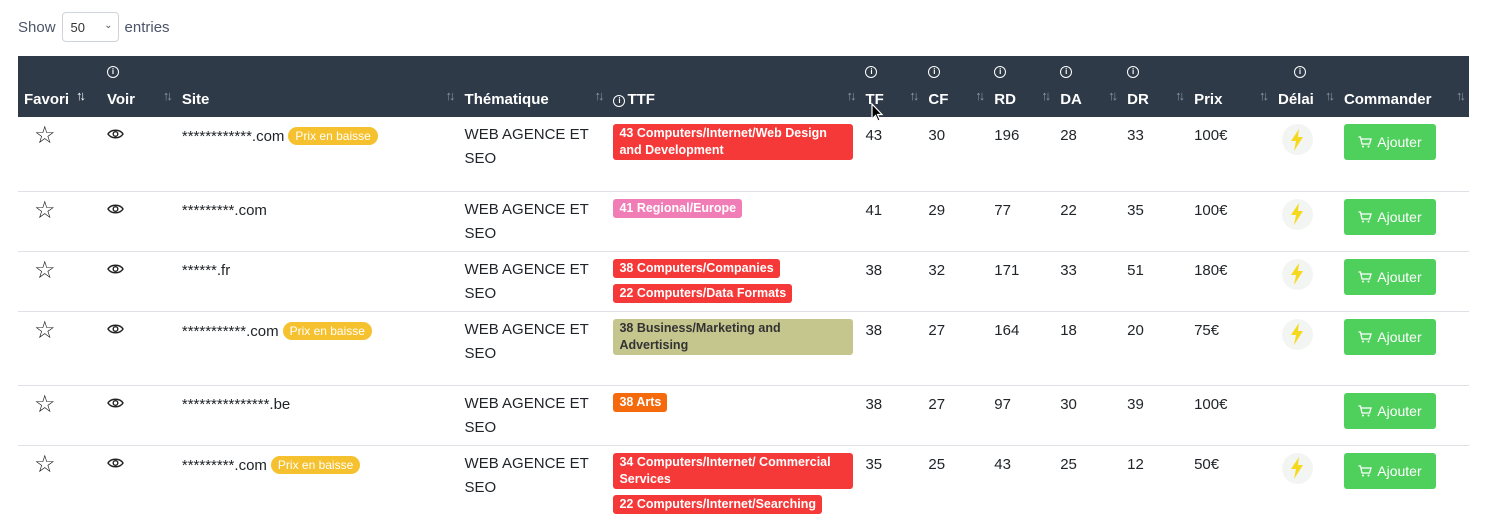 This screenshot has width=1500, height=520. What do you see at coordinates (1021, 221) in the screenshot?
I see `cell-rd: 77` at bounding box center [1021, 221].